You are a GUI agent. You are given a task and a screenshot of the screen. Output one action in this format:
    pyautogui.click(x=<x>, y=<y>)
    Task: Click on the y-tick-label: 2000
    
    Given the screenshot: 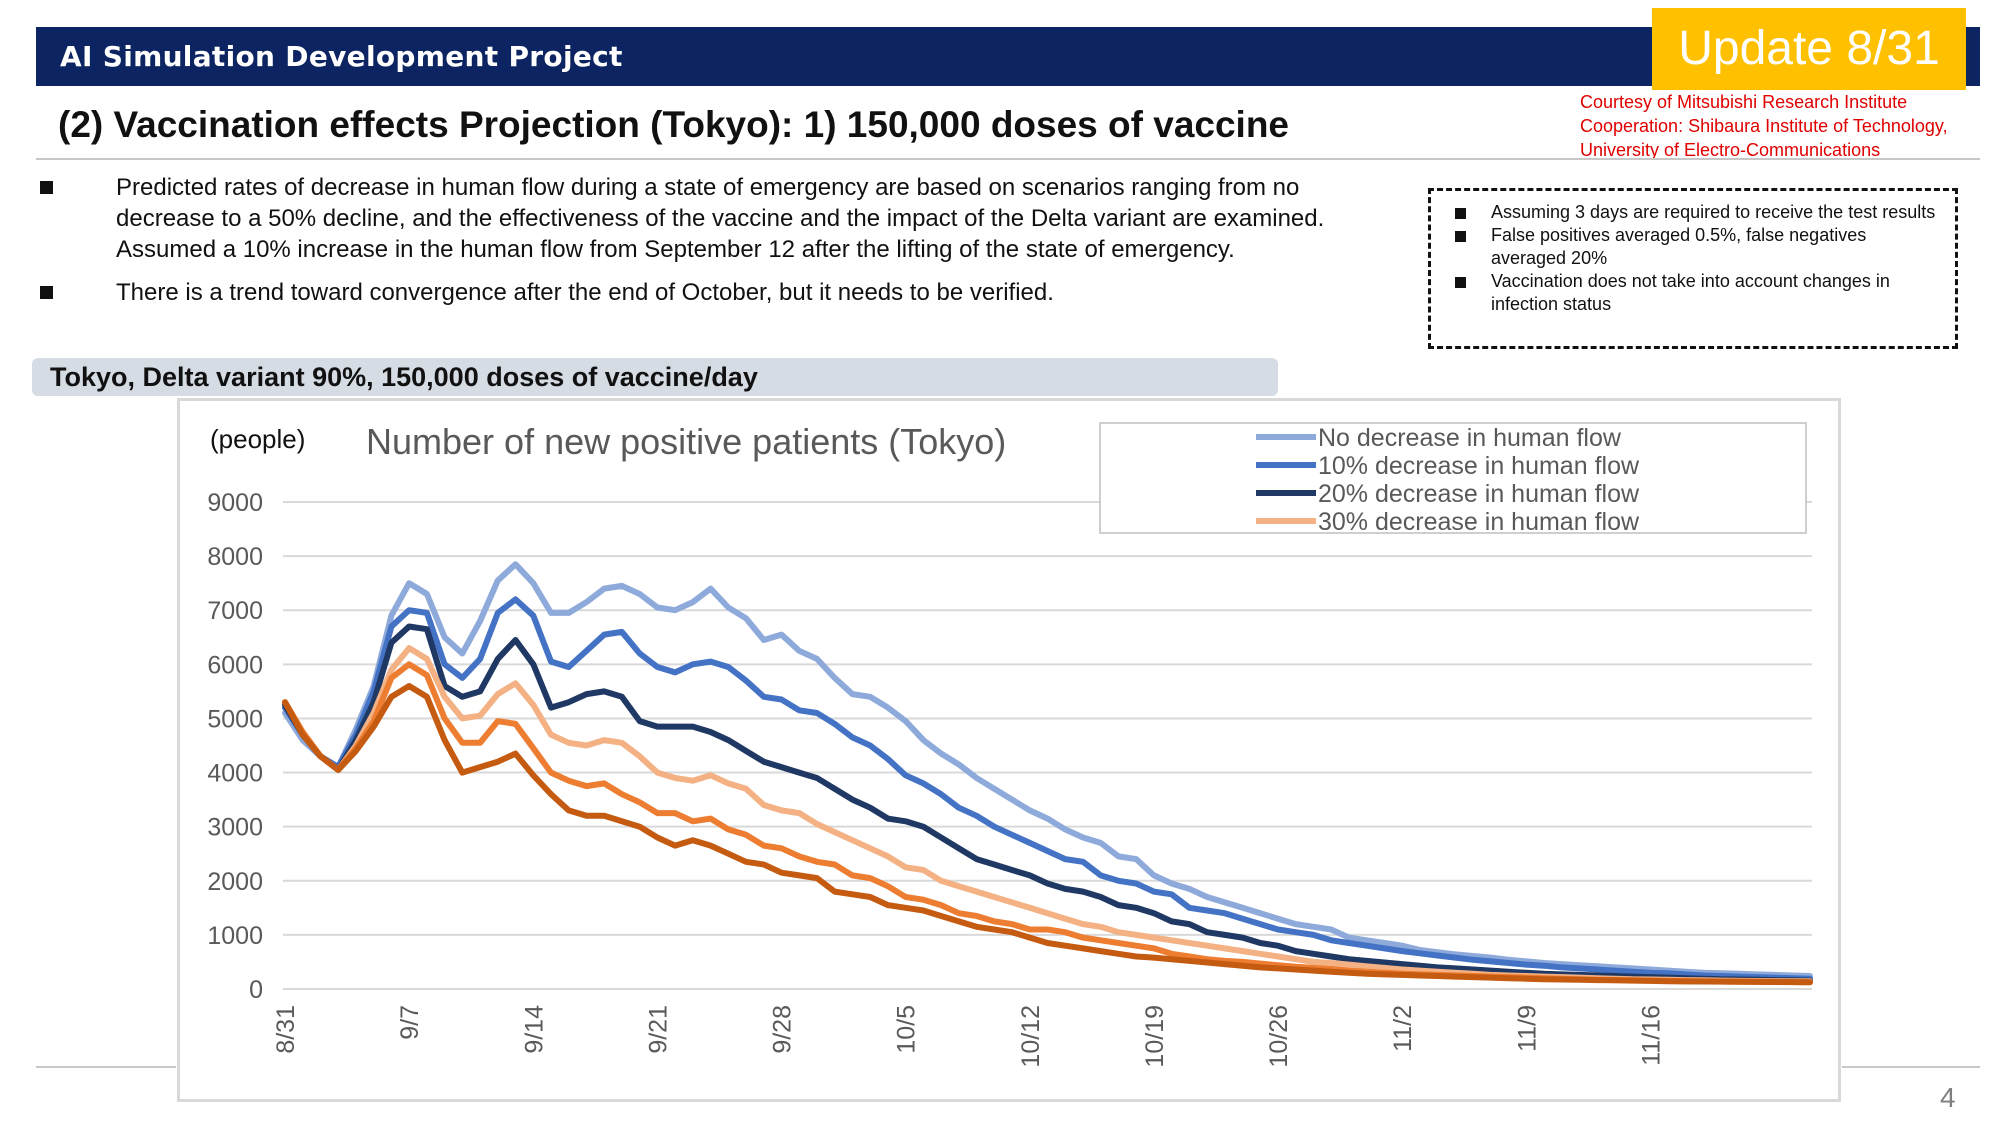 What is the action you would take?
    pyautogui.click(x=235, y=882)
    